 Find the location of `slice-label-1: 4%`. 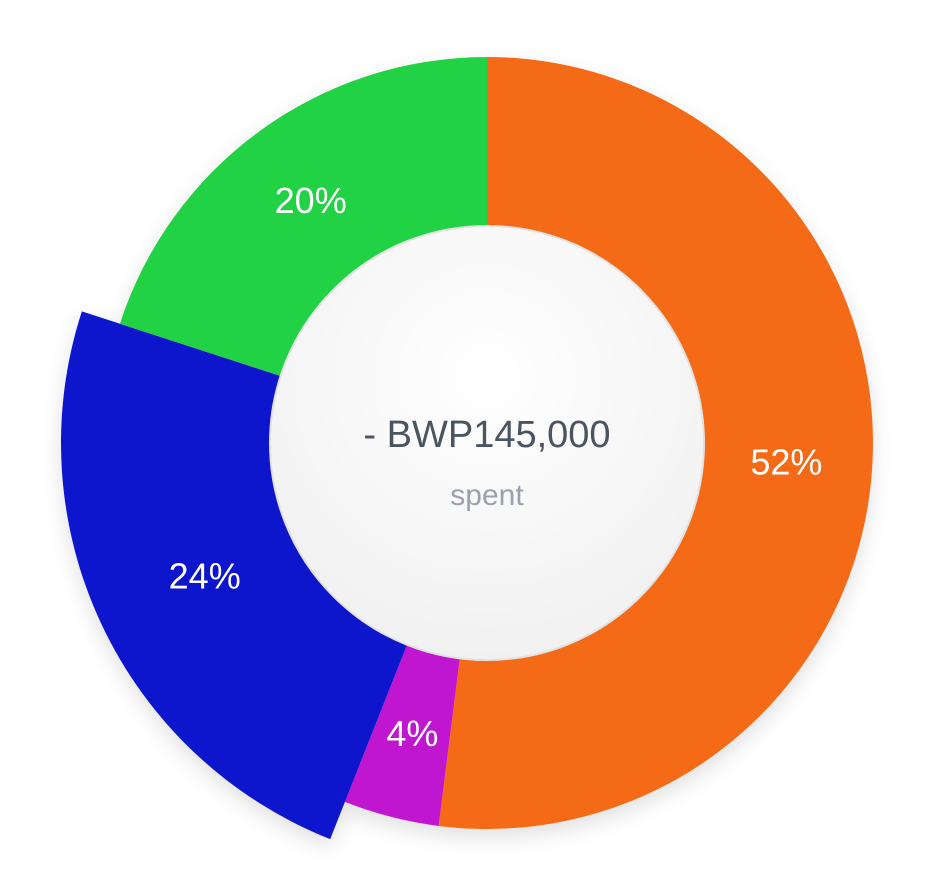

slice-label-1: 4% is located at coordinates (412, 733).